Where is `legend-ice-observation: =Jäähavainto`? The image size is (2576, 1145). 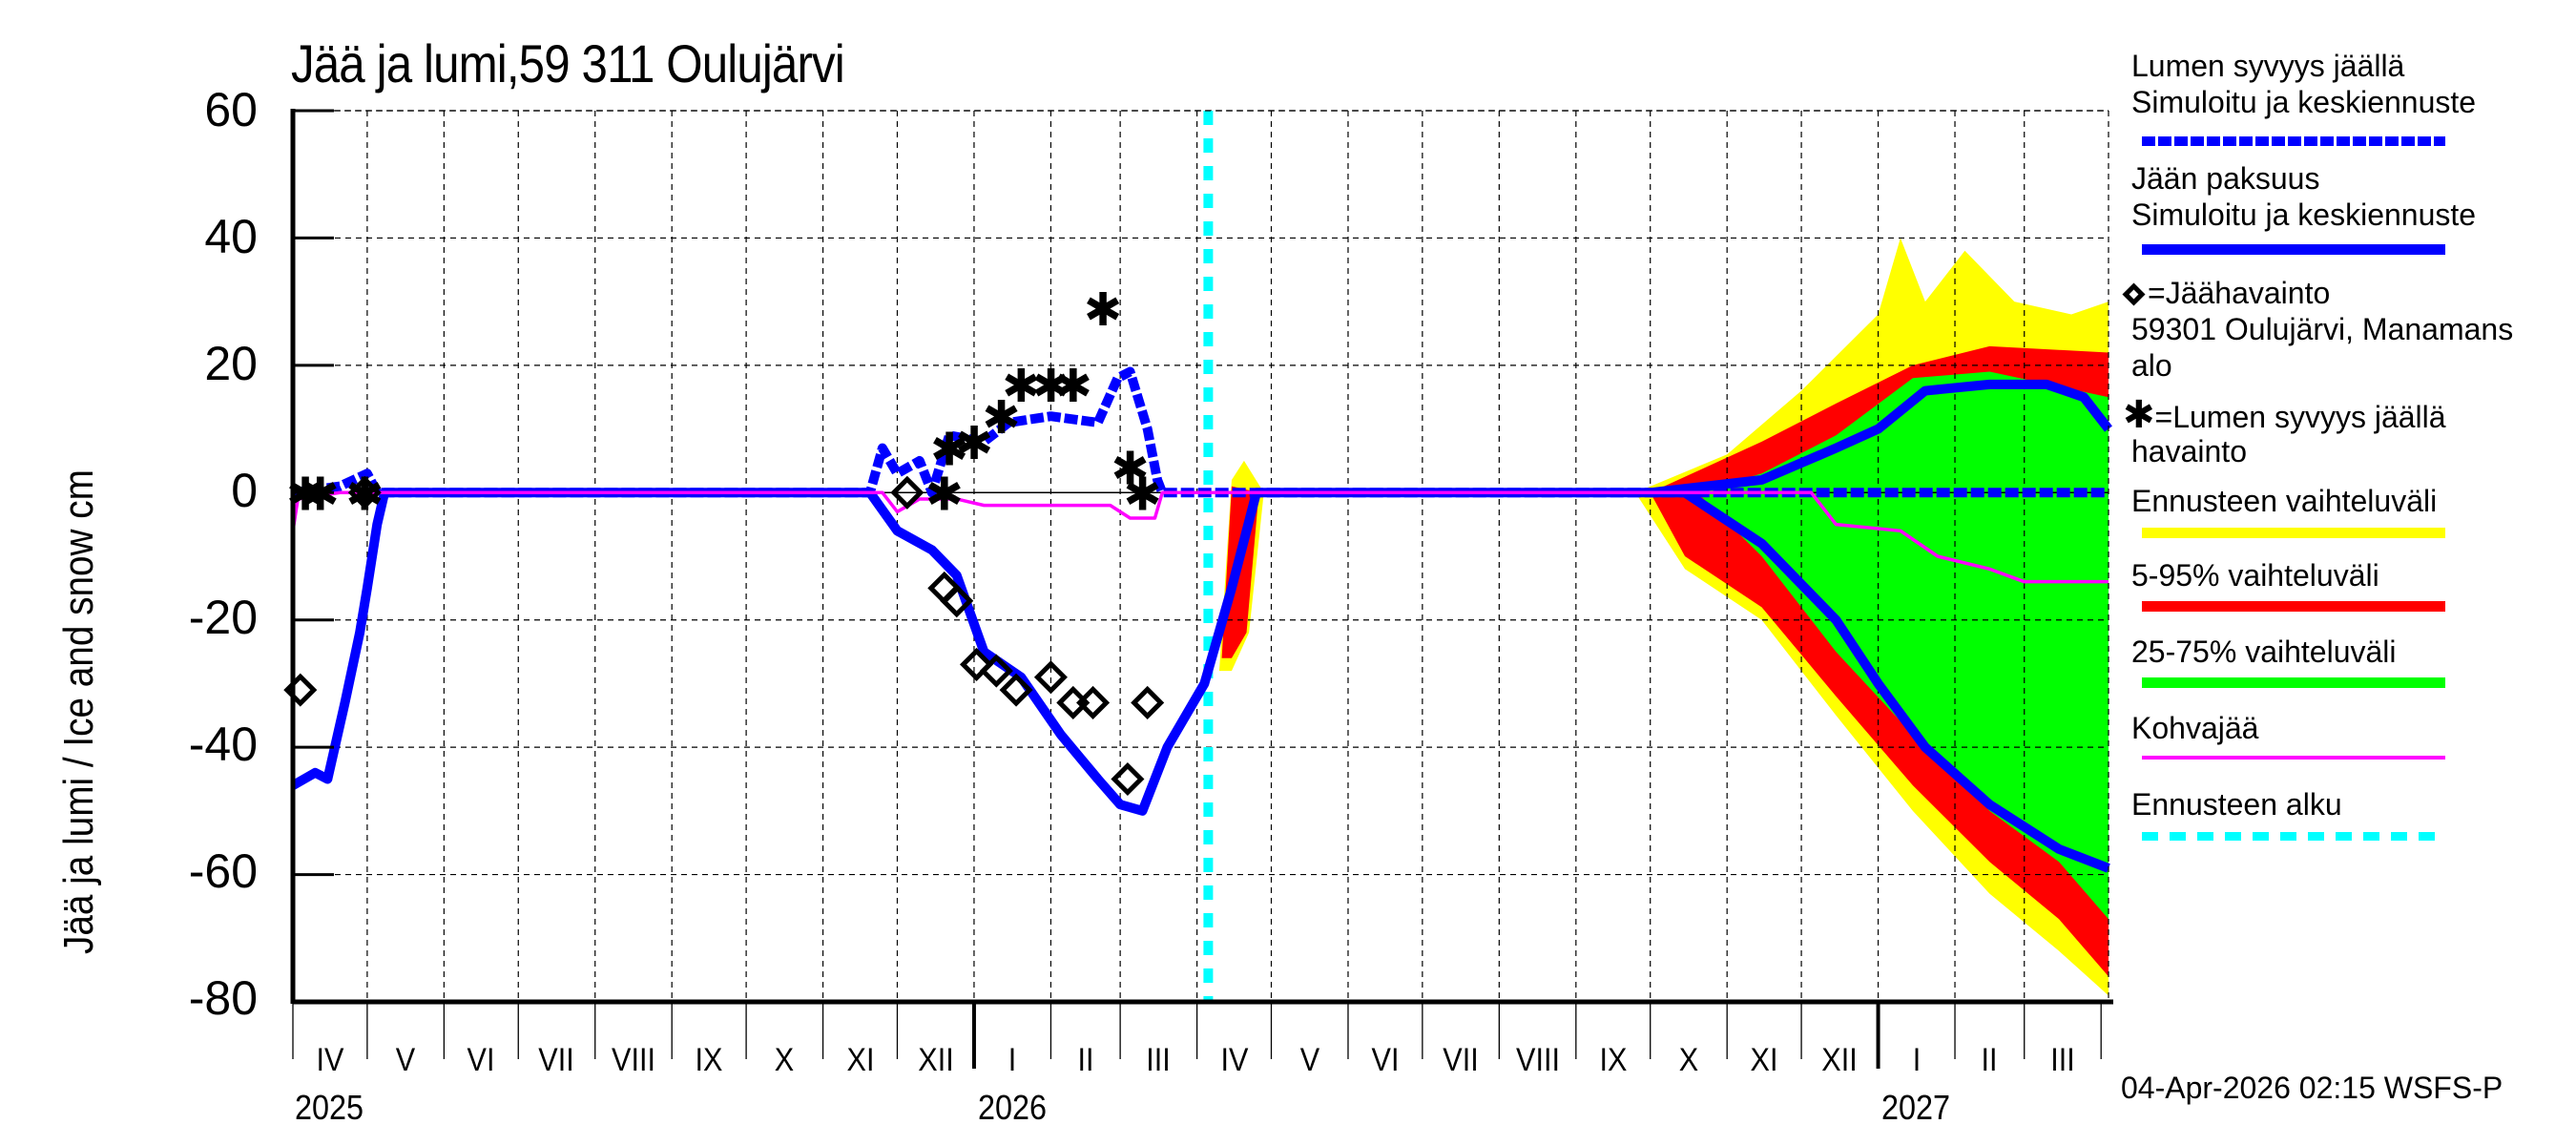
legend-ice-observation: =Jäähavainto is located at coordinates (2225, 293).